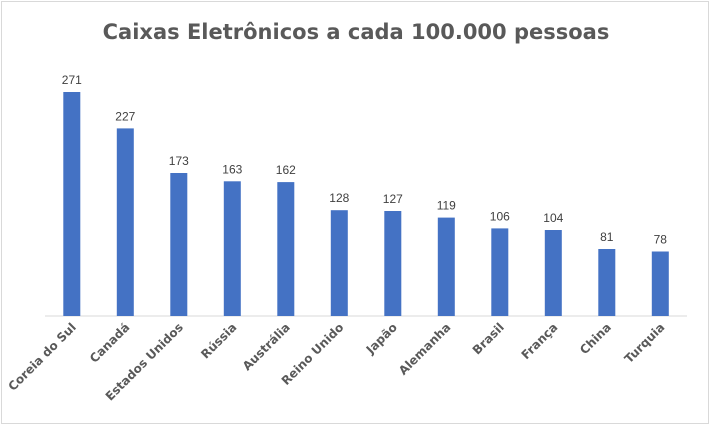  Describe the element at coordinates (232, 169) in the screenshot. I see `data-label: 163` at that location.